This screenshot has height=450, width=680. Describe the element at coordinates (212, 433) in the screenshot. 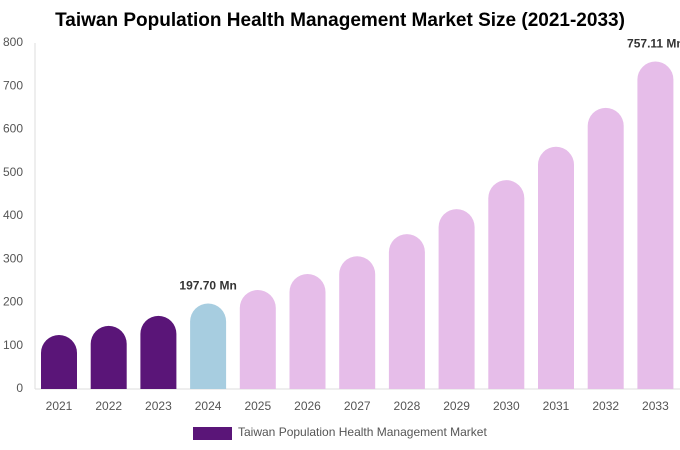

I see `legend-swatch` at that location.